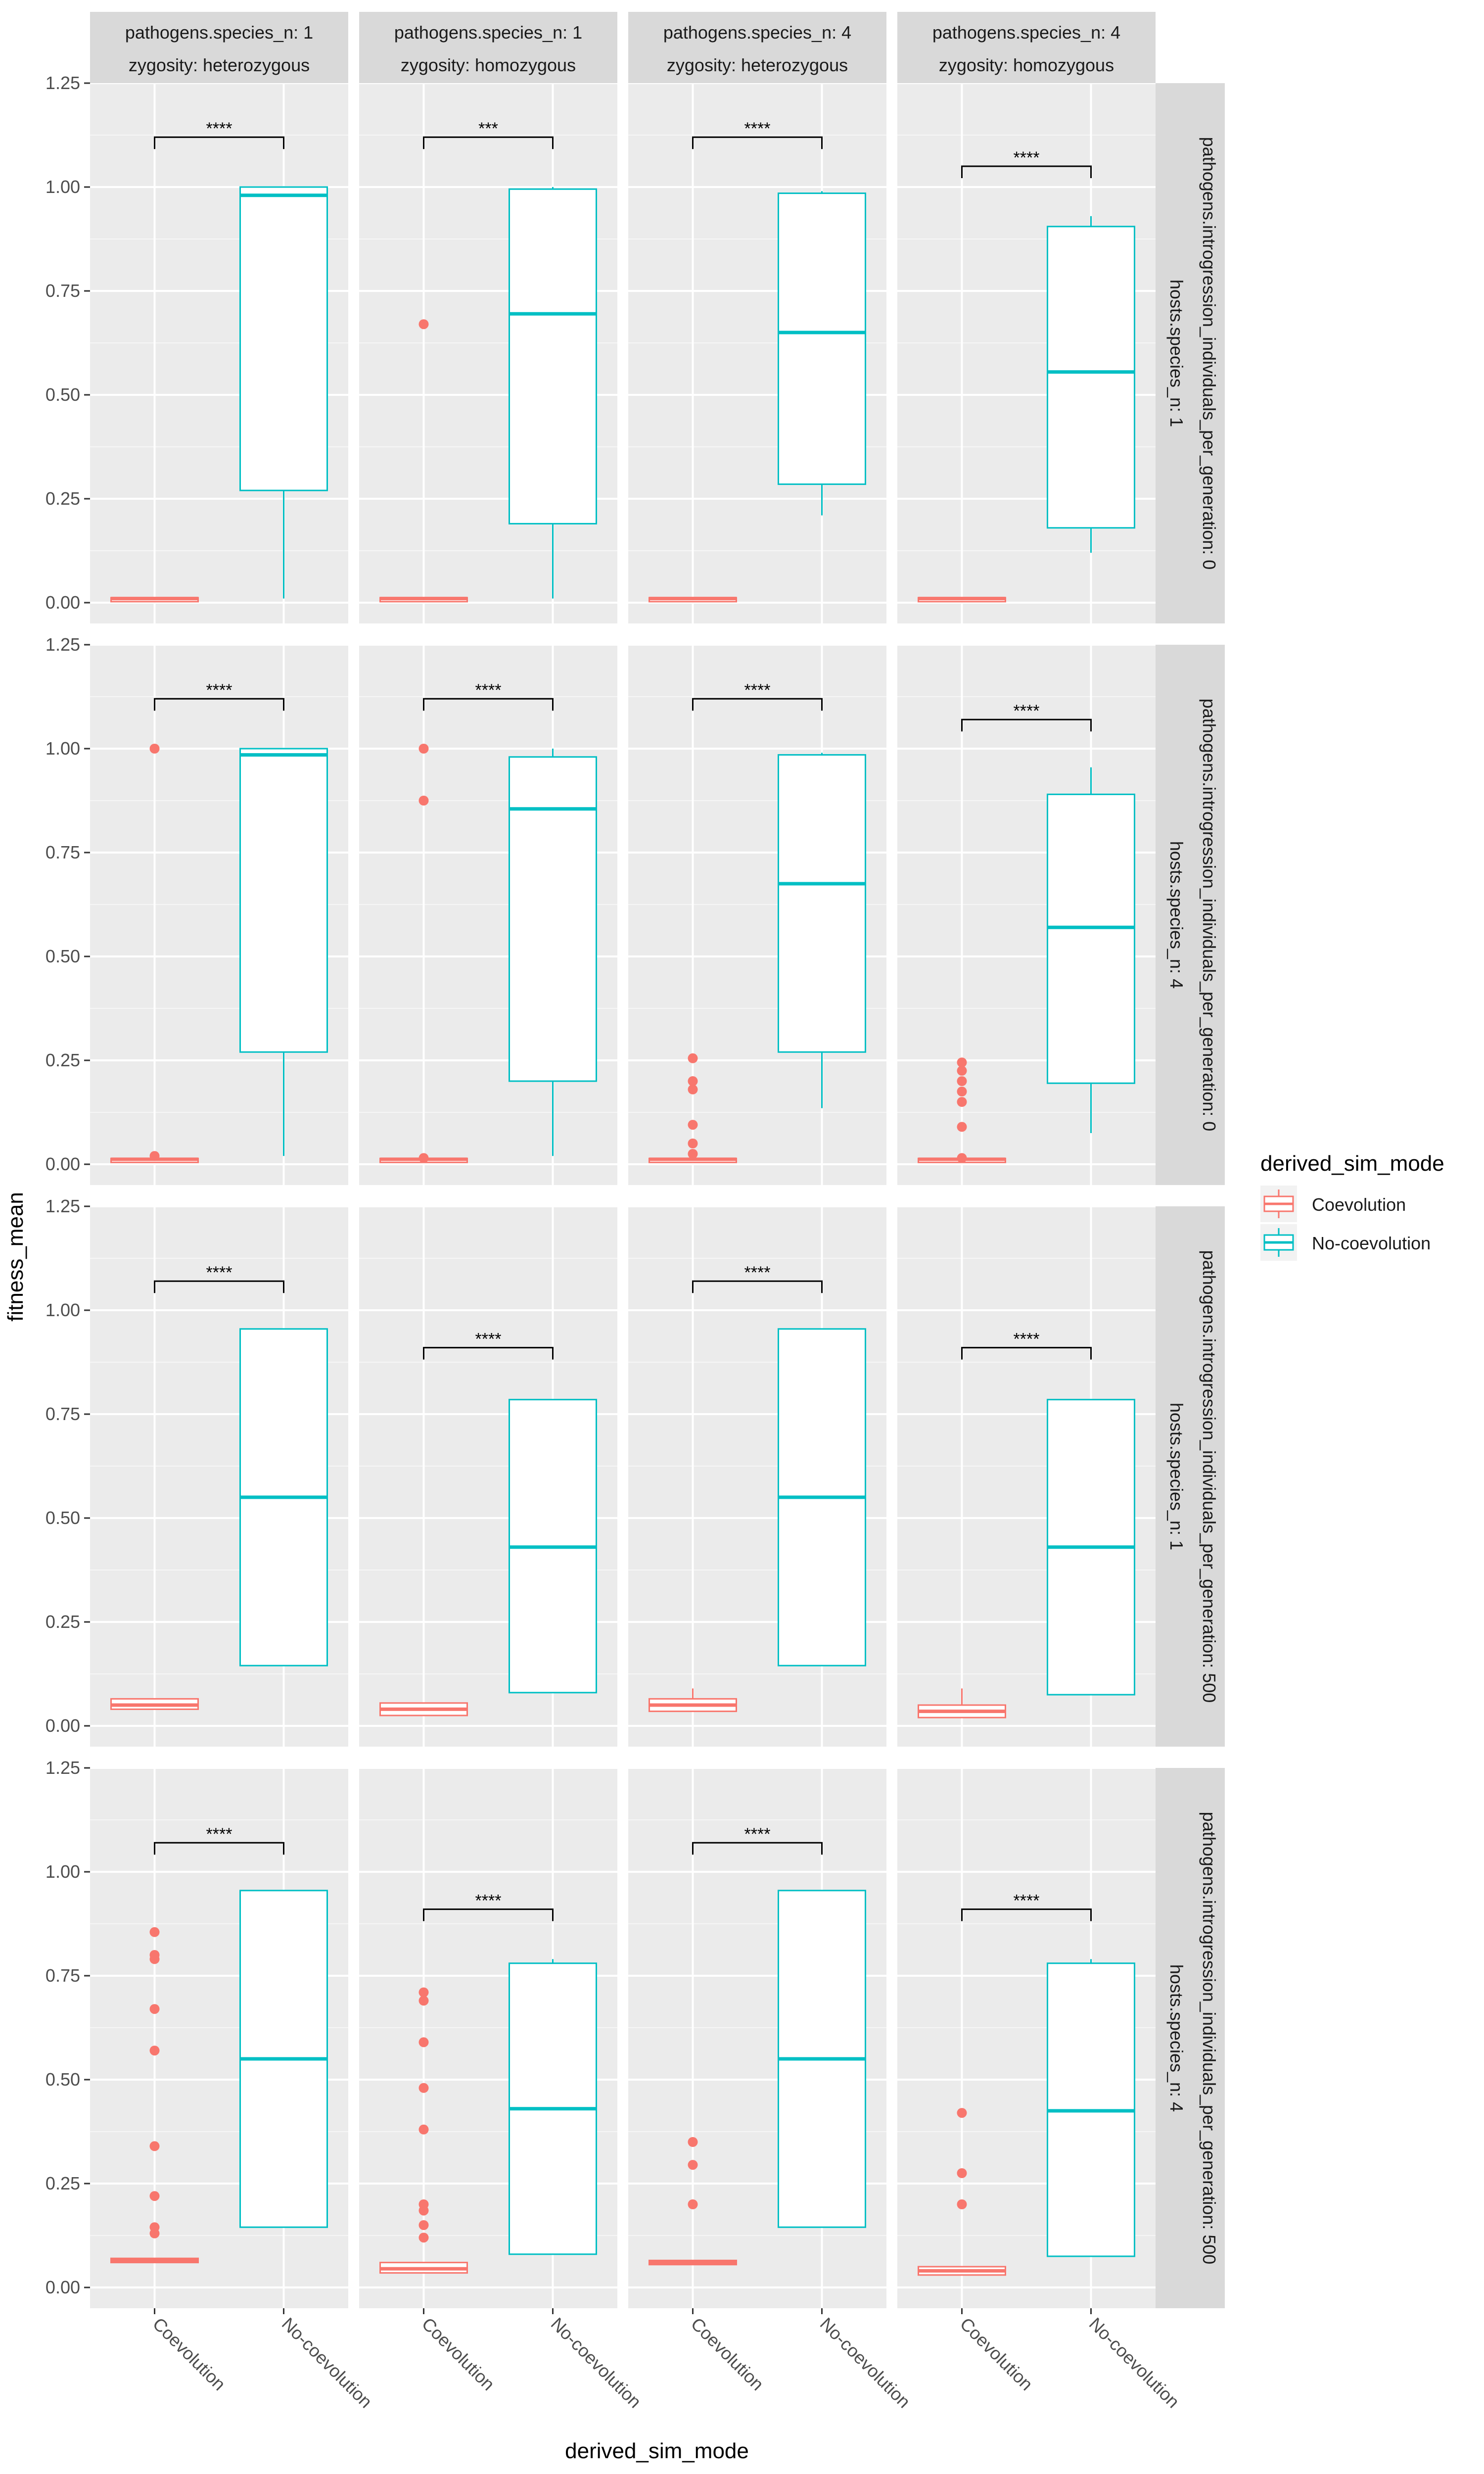  What do you see at coordinates (63, 748) in the screenshot?
I see `y-tick-label: 1.00` at bounding box center [63, 748].